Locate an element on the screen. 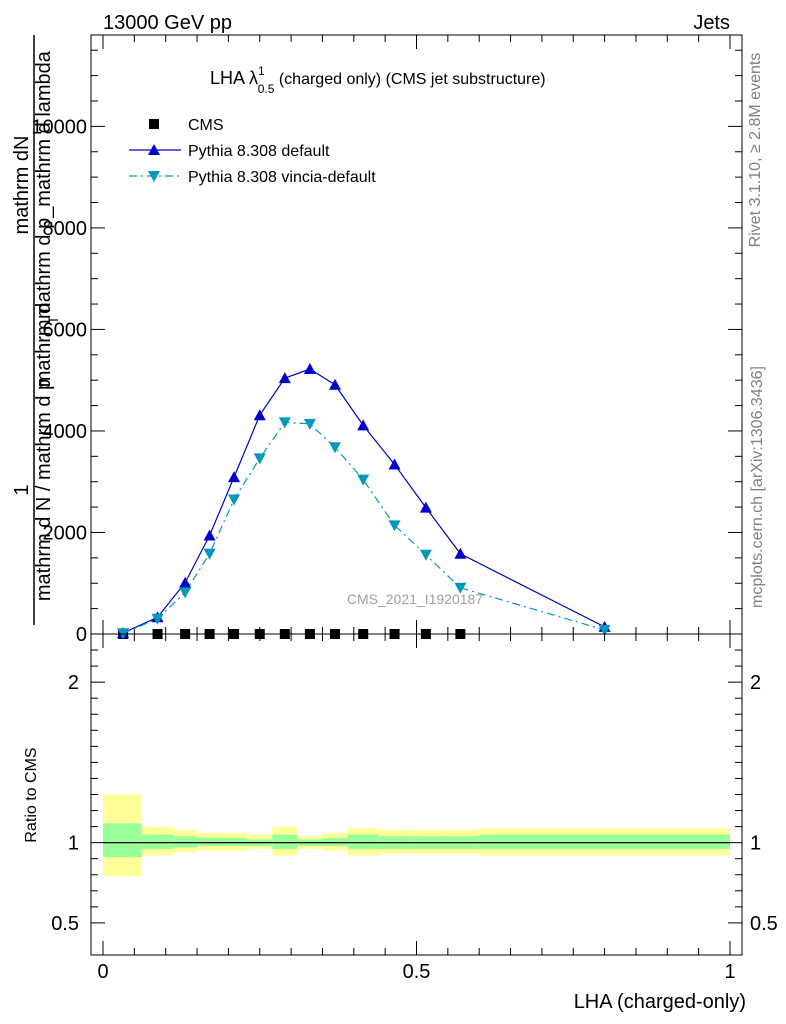 The image size is (786, 1024). legend-entry: Pythia 8.308 vincia-default is located at coordinates (252, 177).